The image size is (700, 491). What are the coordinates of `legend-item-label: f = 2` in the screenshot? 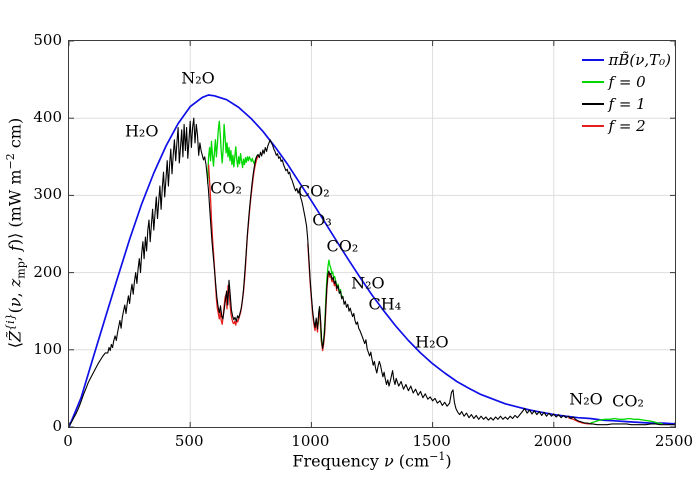 It's located at (627, 126).